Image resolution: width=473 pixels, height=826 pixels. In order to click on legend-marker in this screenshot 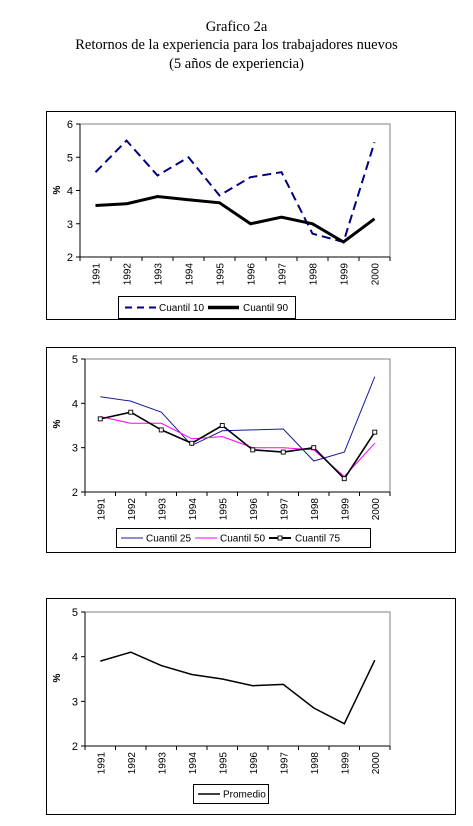, I will do `click(280, 538)`.